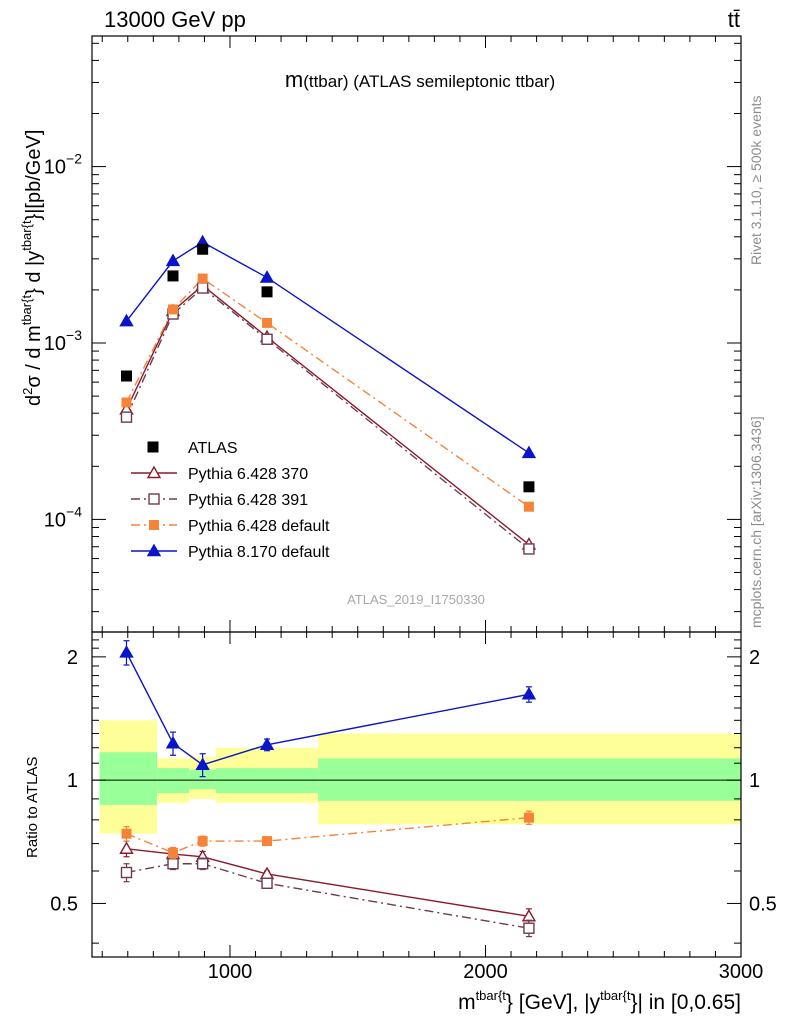 The height and width of the screenshot is (1024, 786). What do you see at coordinates (615, 995) in the screenshot?
I see `xlabel-sup-2: tbar{t` at bounding box center [615, 995].